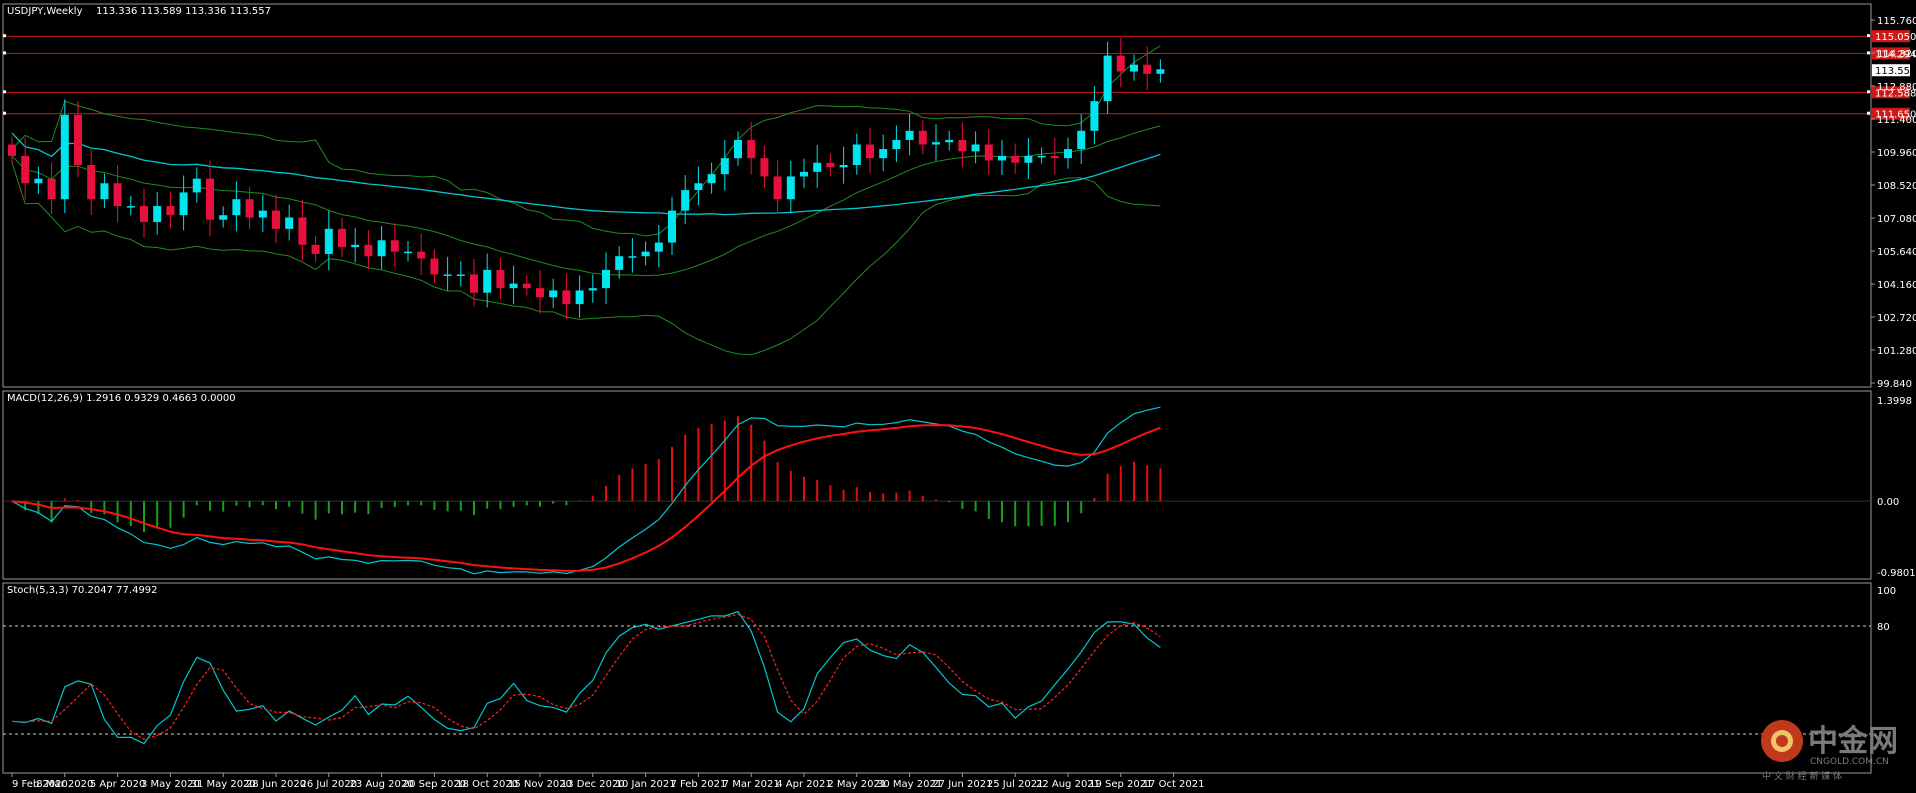  What do you see at coordinates (276, 784) in the screenshot?
I see `time-axis-label: 28 Jun 2020` at bounding box center [276, 784].